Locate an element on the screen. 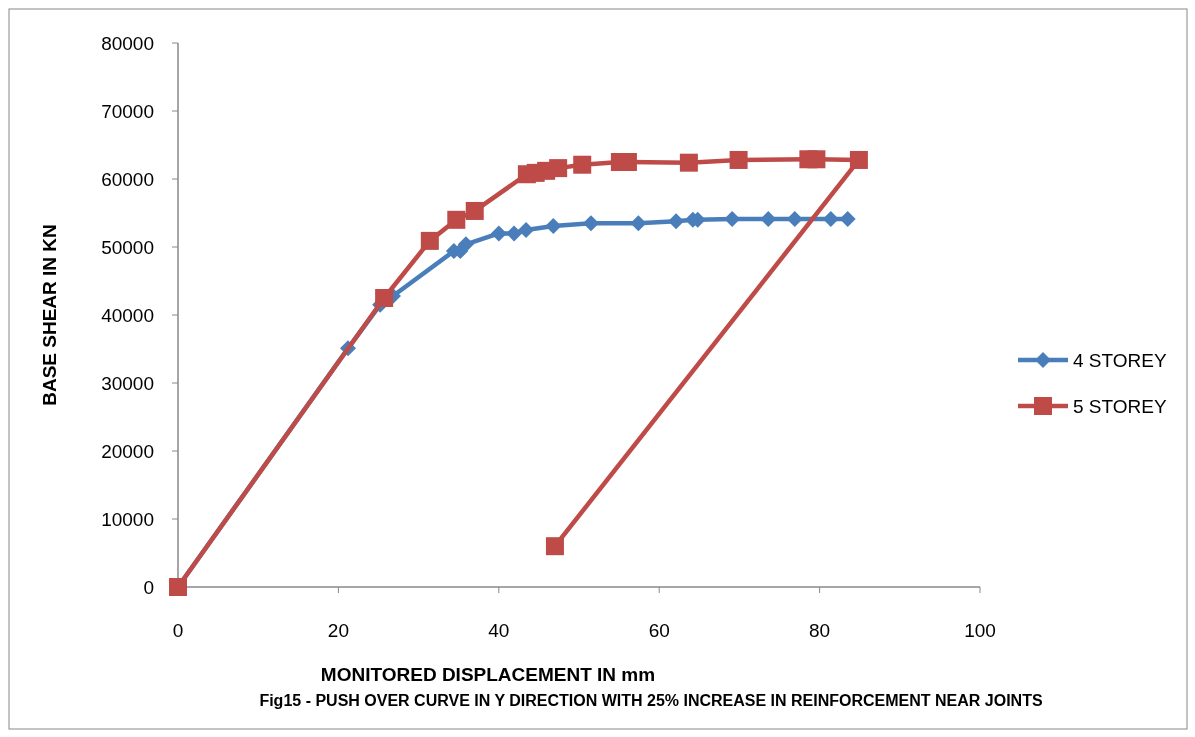  y-tick-label: 40000 is located at coordinates (127, 315).